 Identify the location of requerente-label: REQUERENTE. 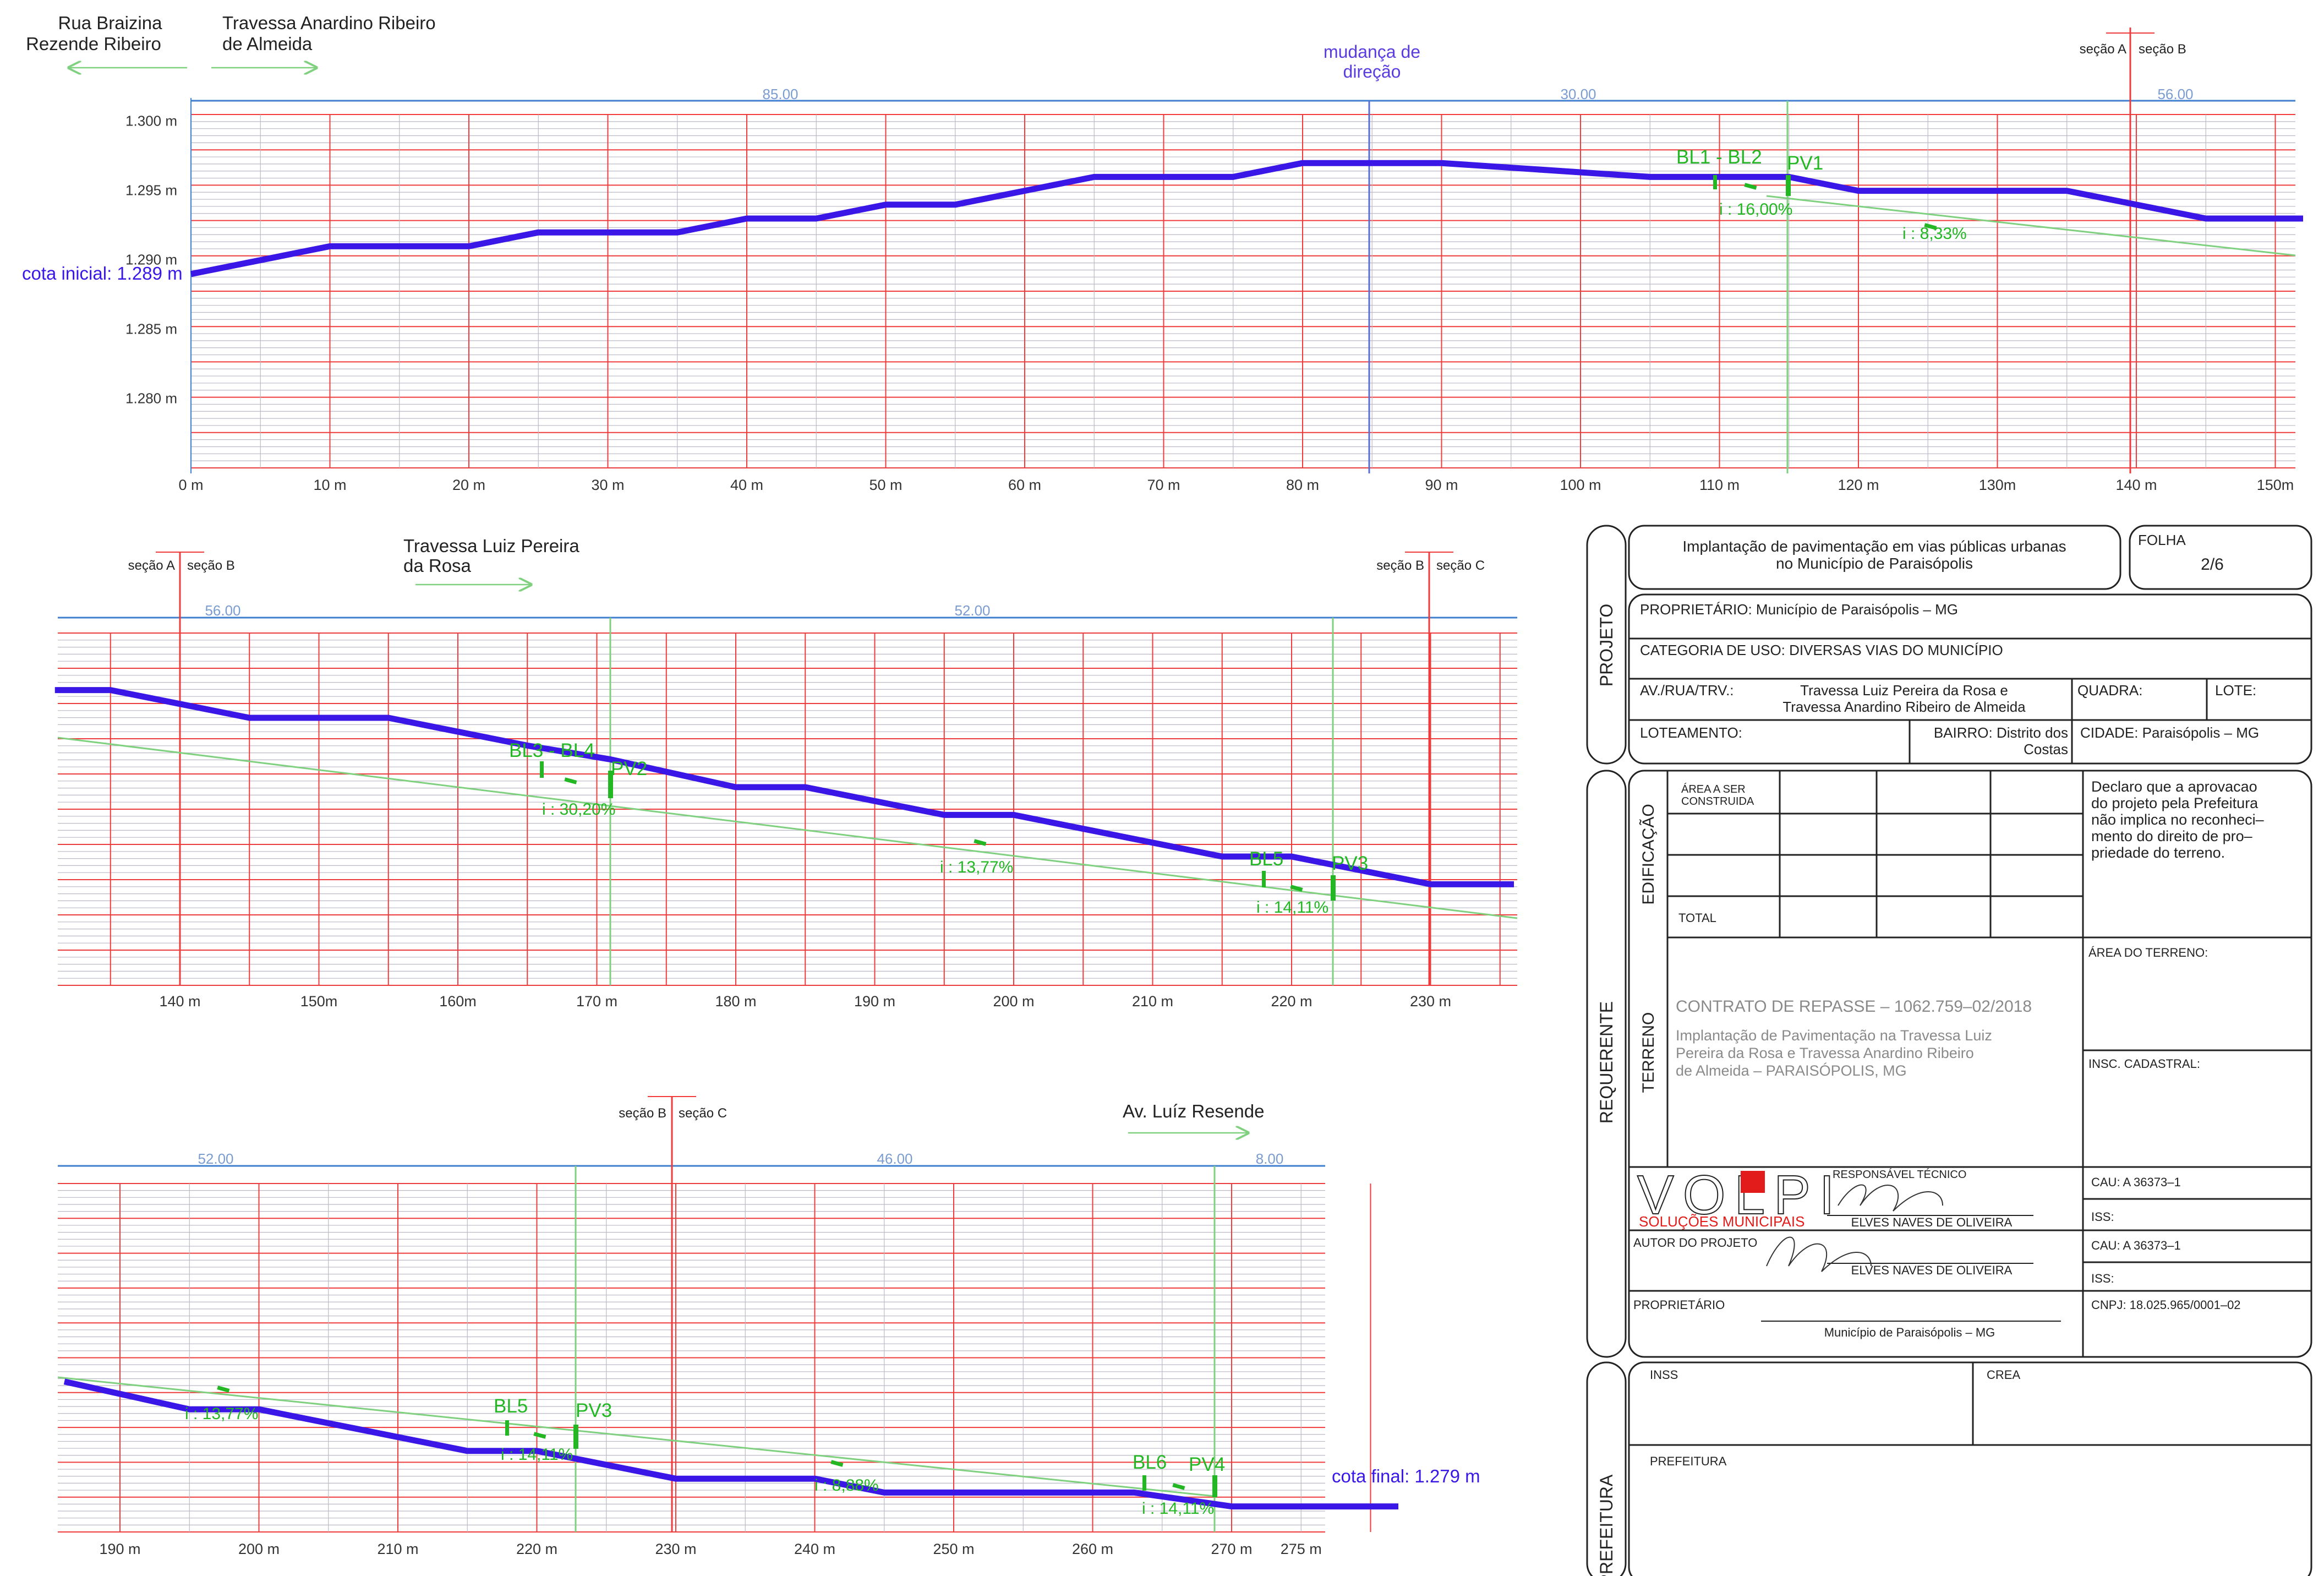
(1606, 1062).